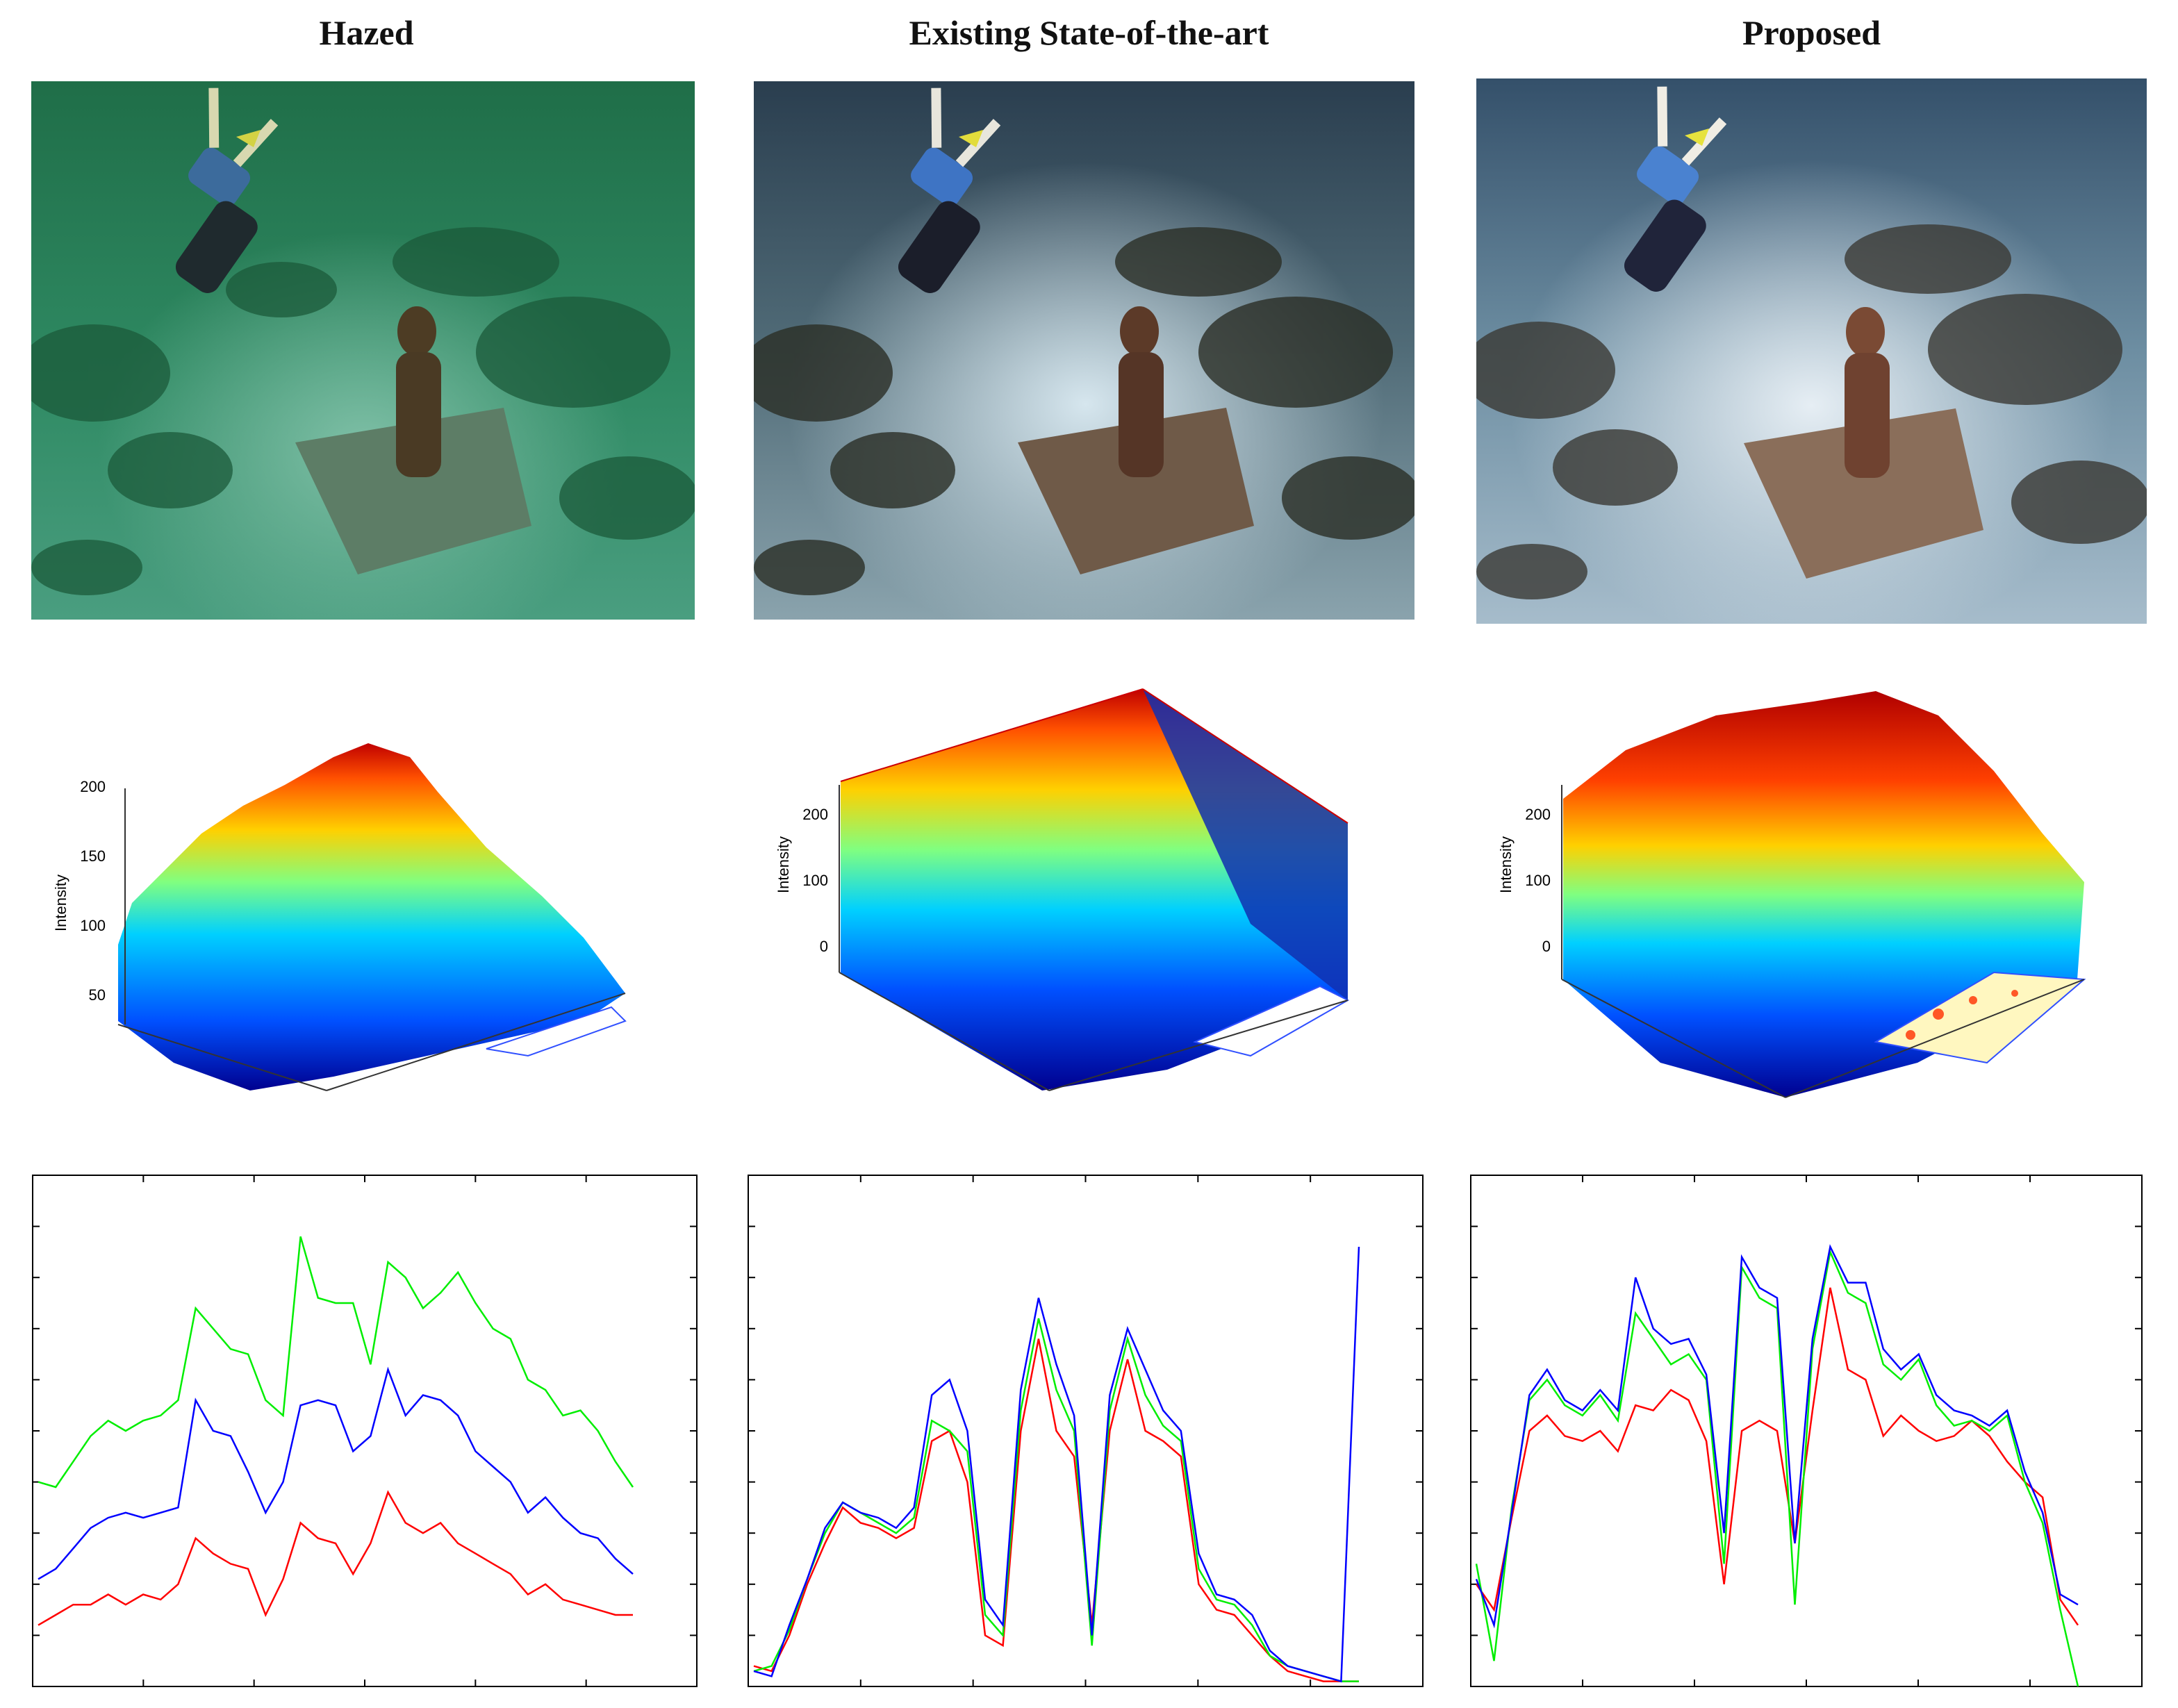 This screenshot has width=2178, height=1708. What do you see at coordinates (1089, 32) in the screenshot?
I see `column-title-existing: Existing State-of-the-art` at bounding box center [1089, 32].